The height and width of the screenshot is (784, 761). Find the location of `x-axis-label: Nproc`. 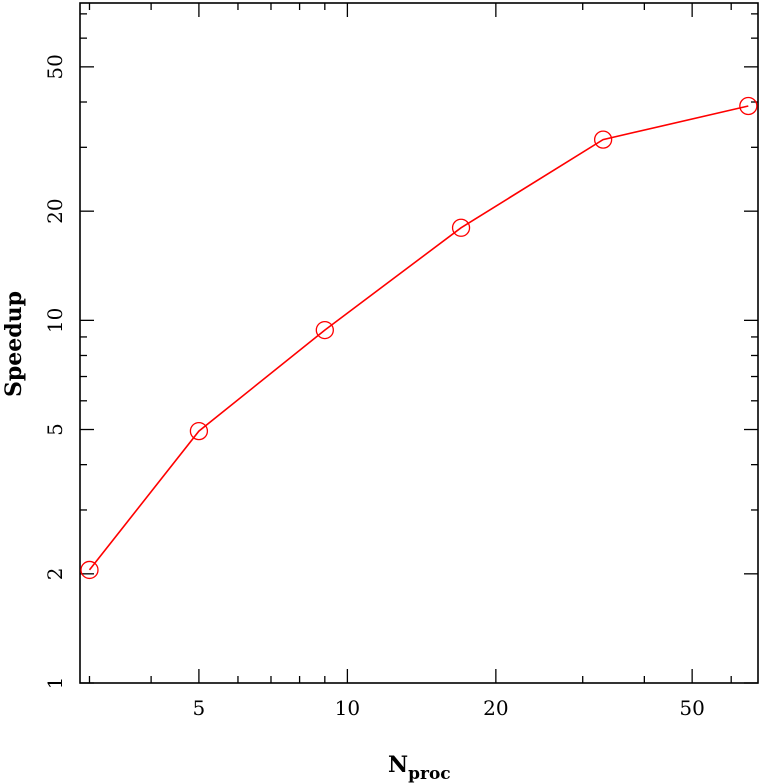

x-axis-label: Nproc is located at coordinates (419, 768).